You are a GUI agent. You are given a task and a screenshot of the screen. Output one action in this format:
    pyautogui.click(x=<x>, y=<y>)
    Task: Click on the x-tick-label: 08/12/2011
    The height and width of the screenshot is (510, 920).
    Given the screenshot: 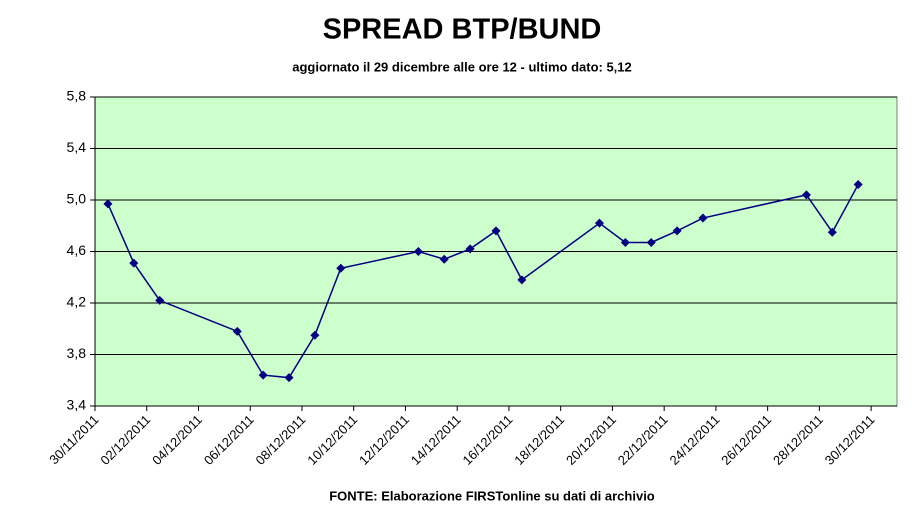 What is the action you would take?
    pyautogui.click(x=281, y=440)
    